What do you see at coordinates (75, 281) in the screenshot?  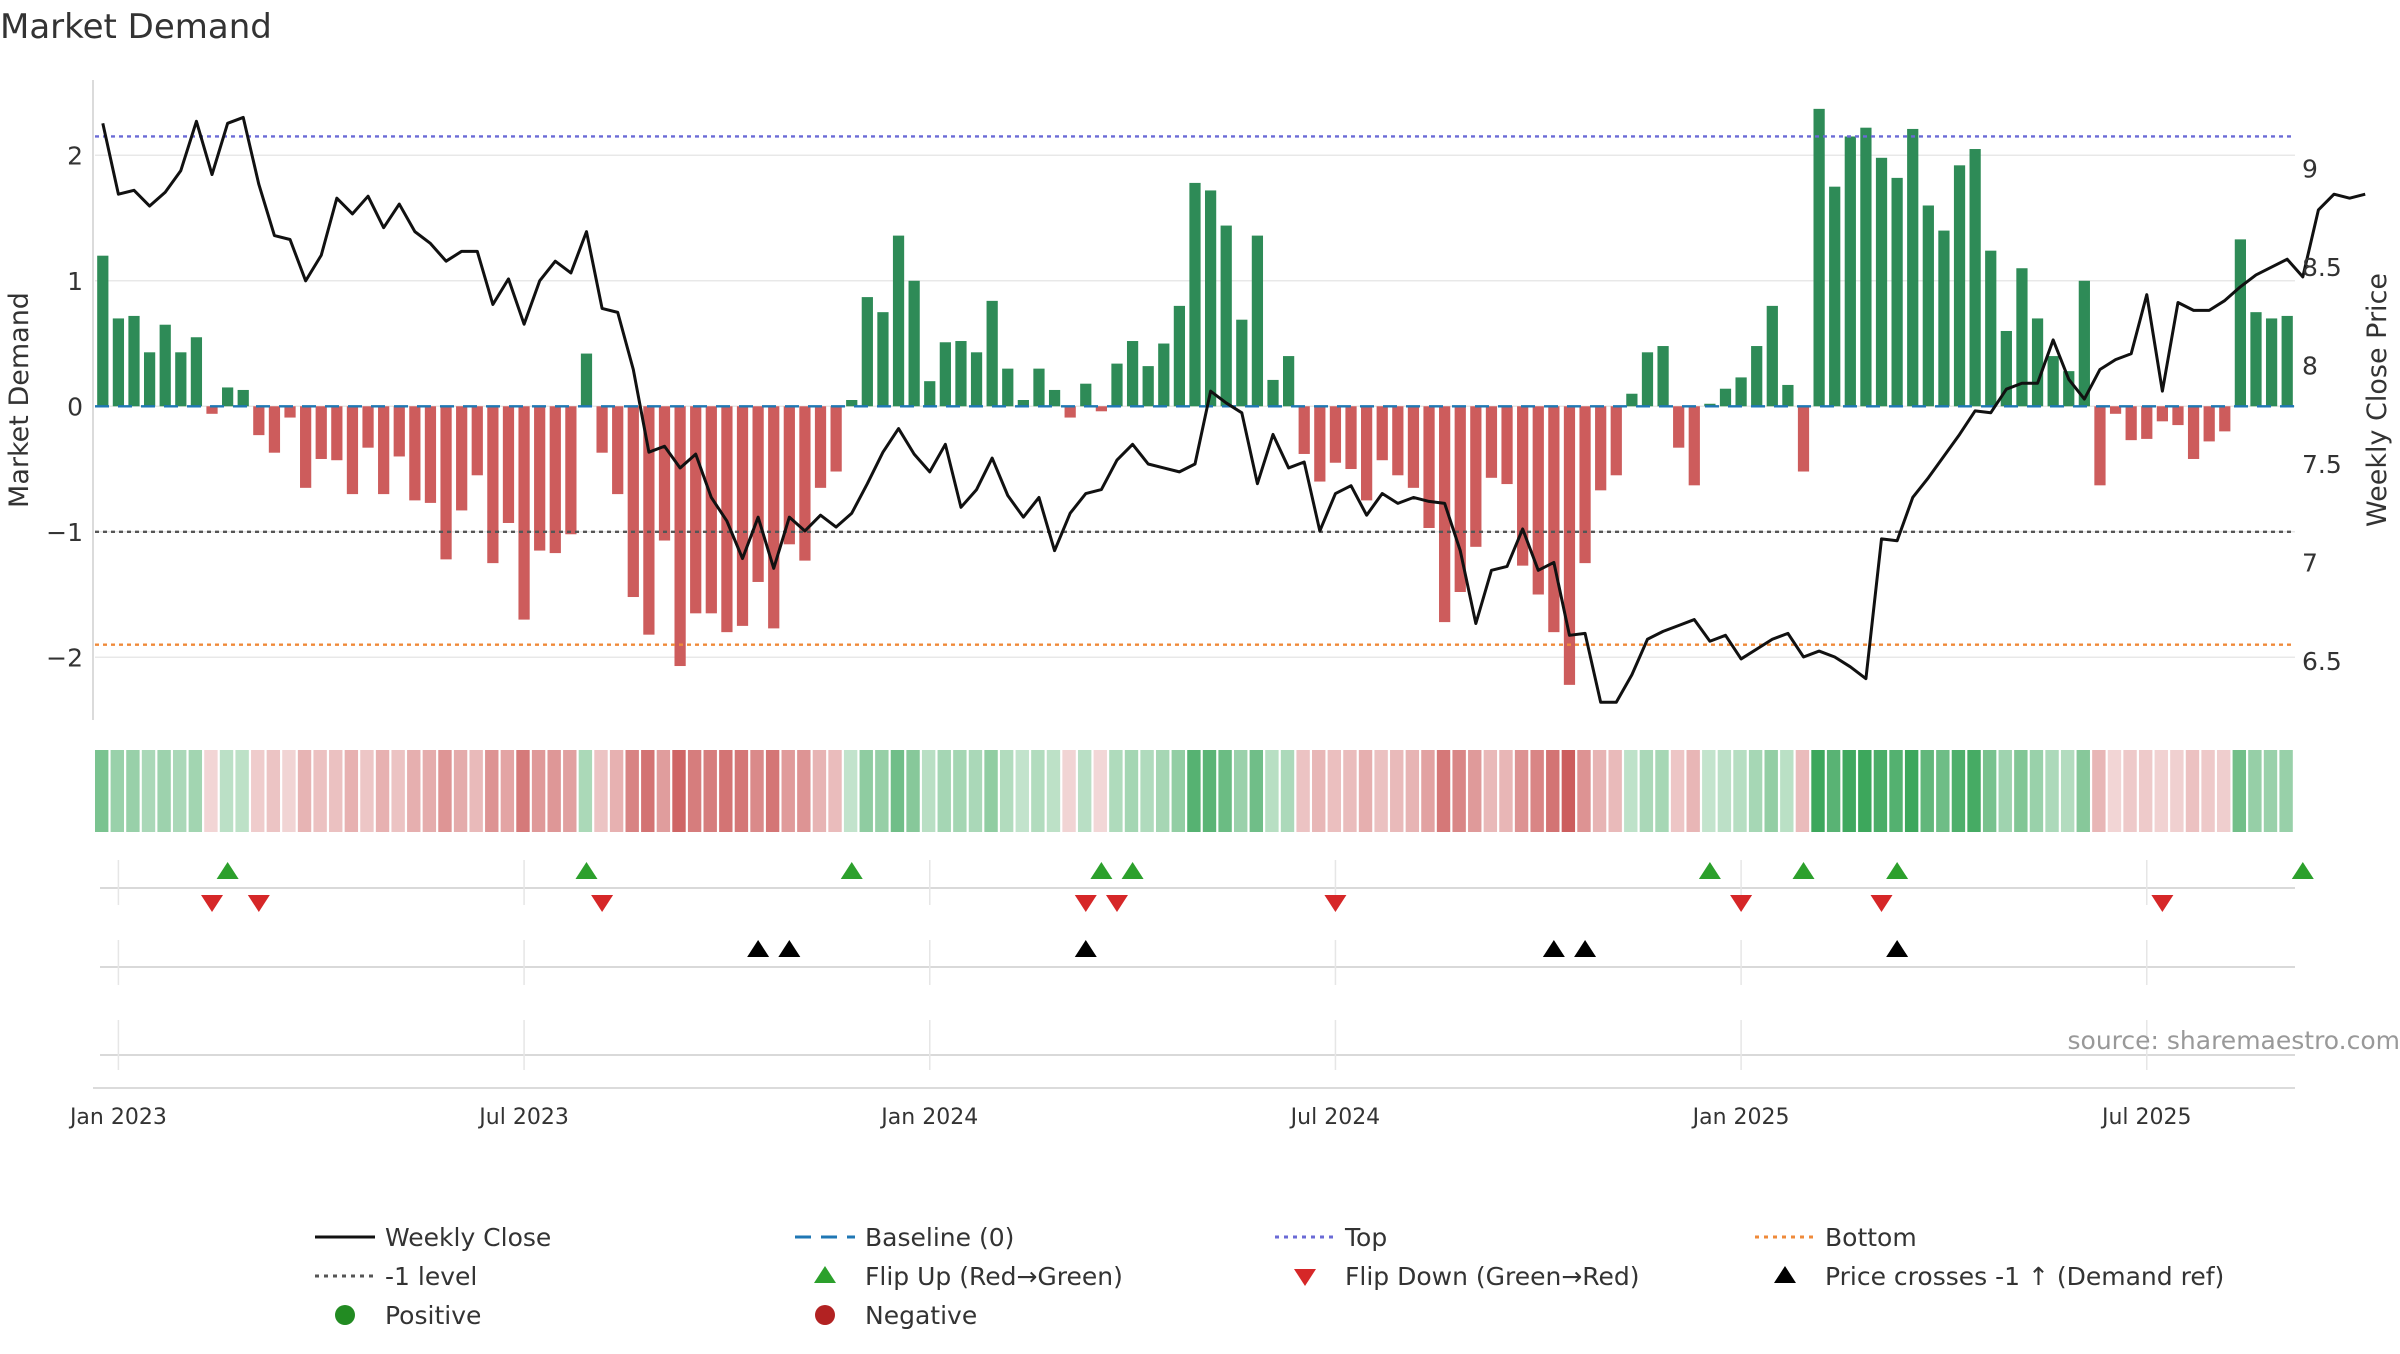 I see `y-tick-label: 1` at bounding box center [75, 281].